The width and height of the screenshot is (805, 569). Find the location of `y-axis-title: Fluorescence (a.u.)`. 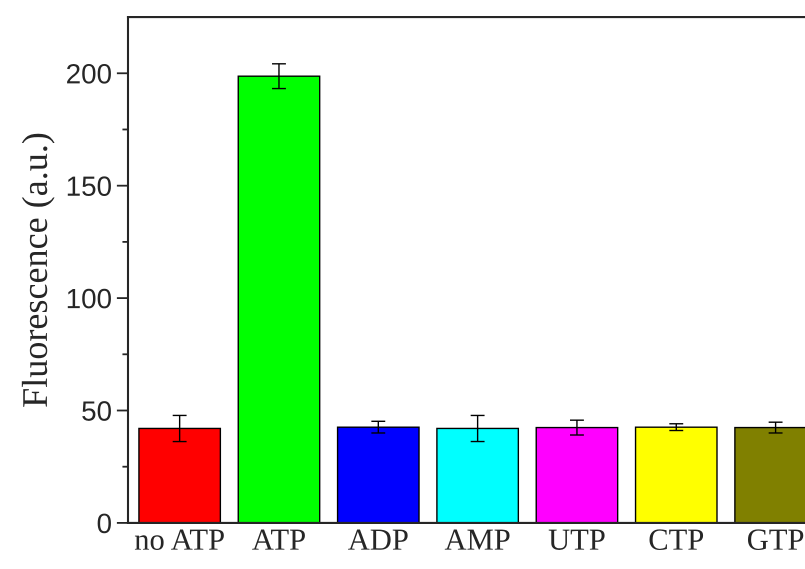

y-axis-title: Fluorescence (a.u.) is located at coordinates (38, 270).